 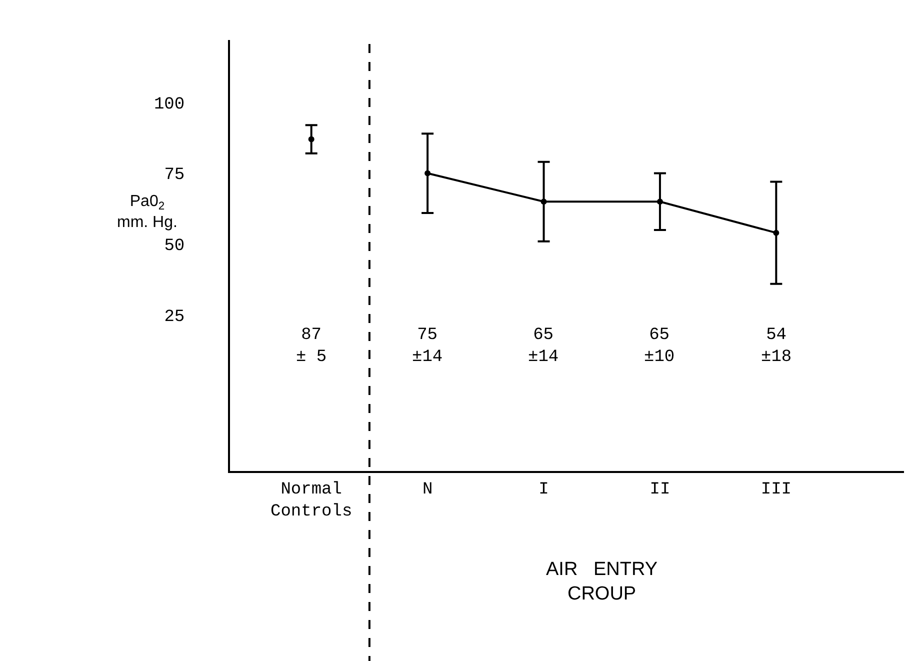 What do you see at coordinates (776, 347) in the screenshot?
I see `annotation: 54 ±18` at bounding box center [776, 347].